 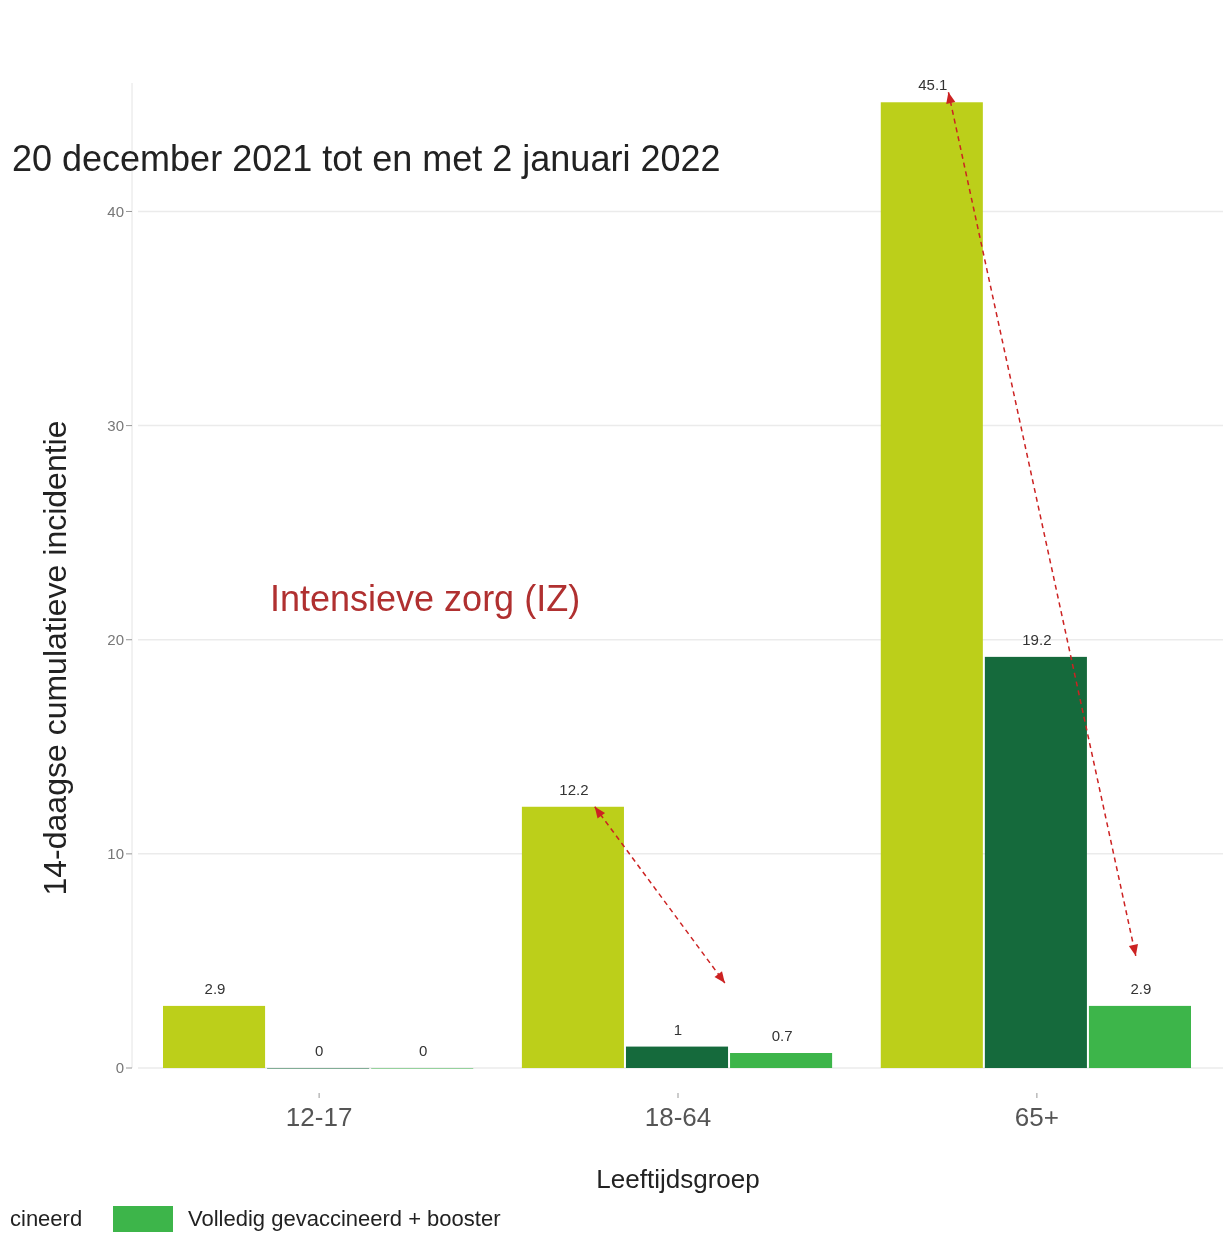 I want to click on y-tick-label: 0, so click(x=119, y=1068).